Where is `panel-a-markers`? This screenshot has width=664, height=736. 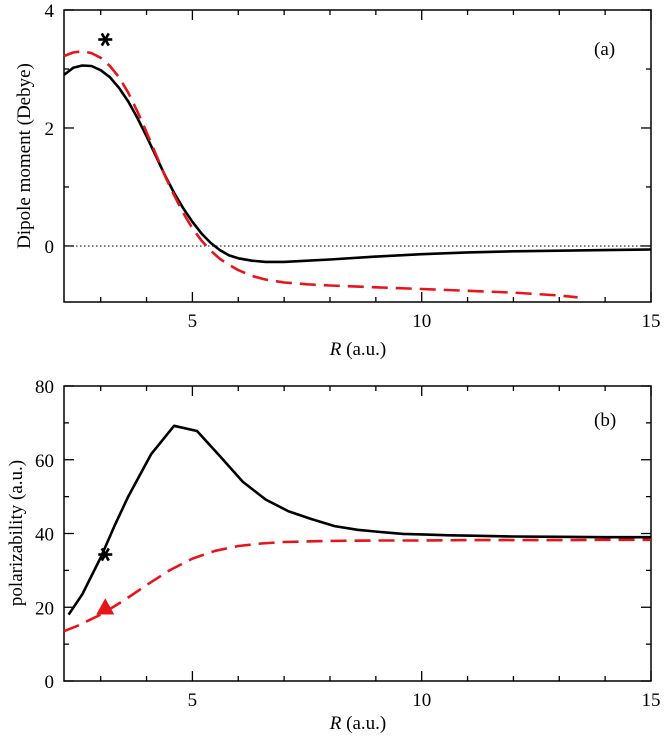
panel-a-markers is located at coordinates (105, 39).